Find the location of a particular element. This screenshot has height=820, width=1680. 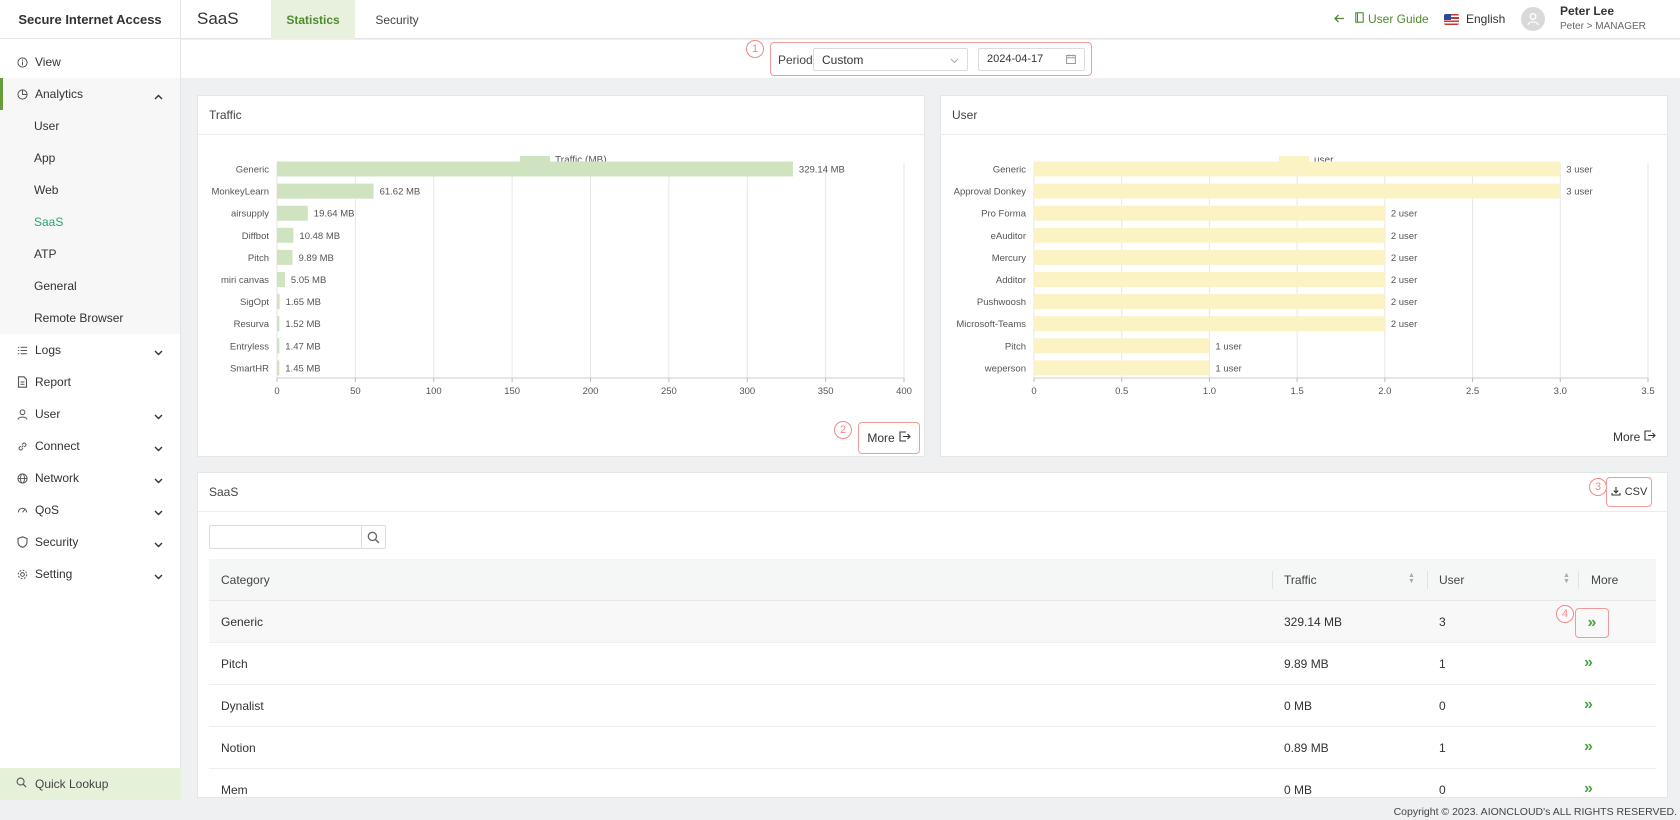

quick-lookup-button: Quick Lookup is located at coordinates (90, 784).